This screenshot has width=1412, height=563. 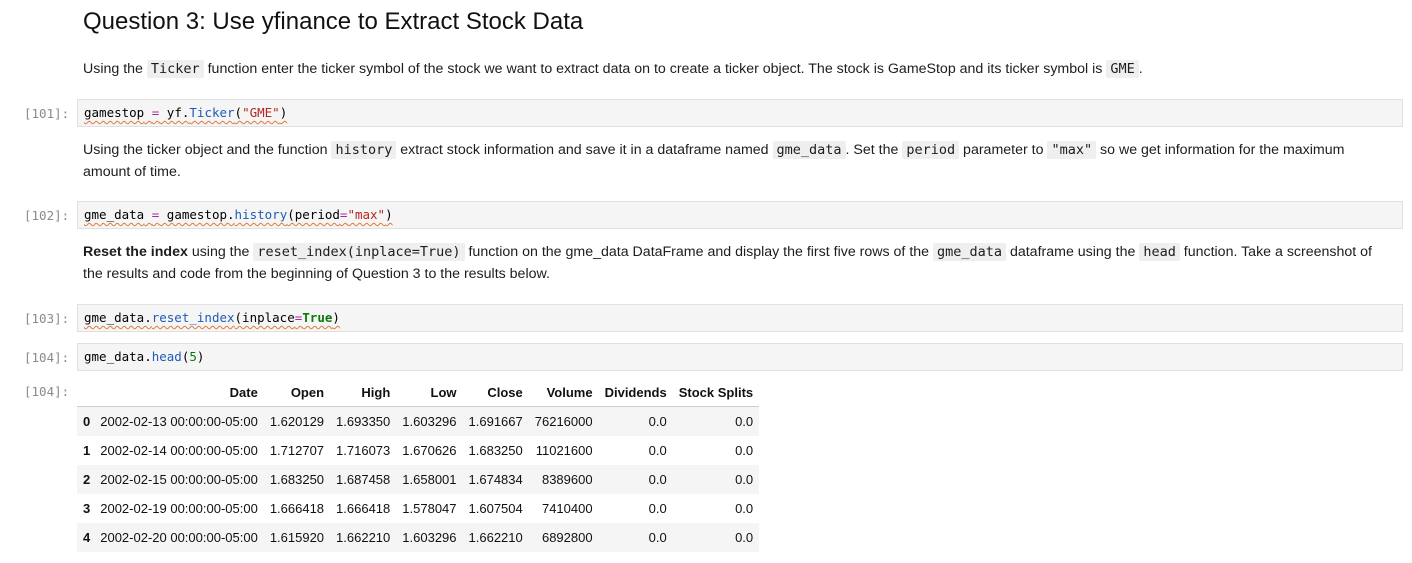 I want to click on text: using the, so click(x=220, y=252).